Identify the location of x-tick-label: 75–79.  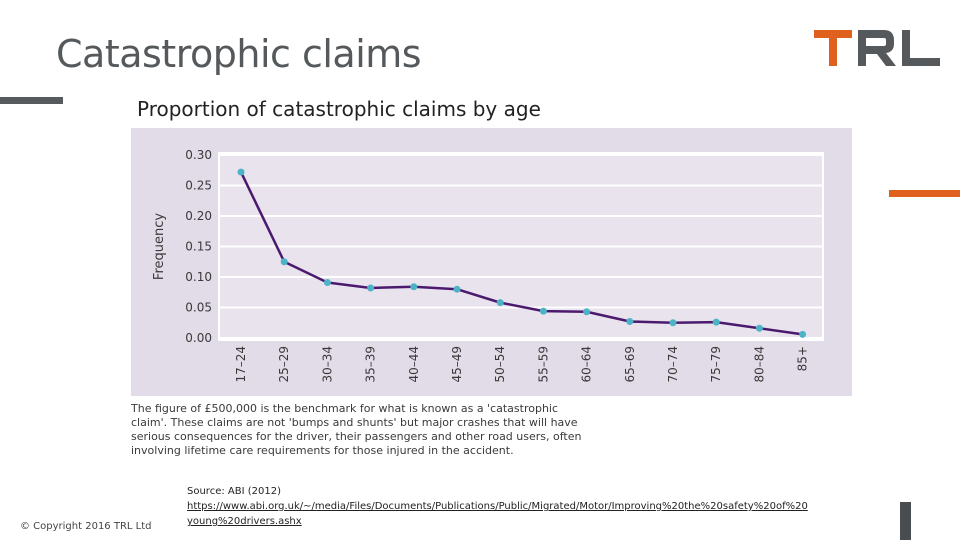
(716, 364).